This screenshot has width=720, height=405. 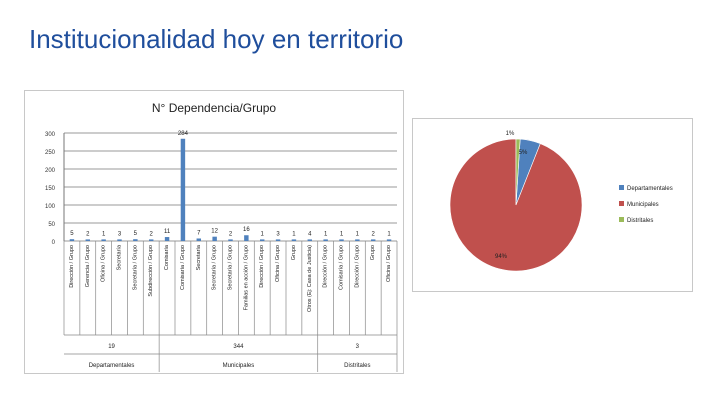 I want to click on y-tick-label: 150, so click(x=50, y=189).